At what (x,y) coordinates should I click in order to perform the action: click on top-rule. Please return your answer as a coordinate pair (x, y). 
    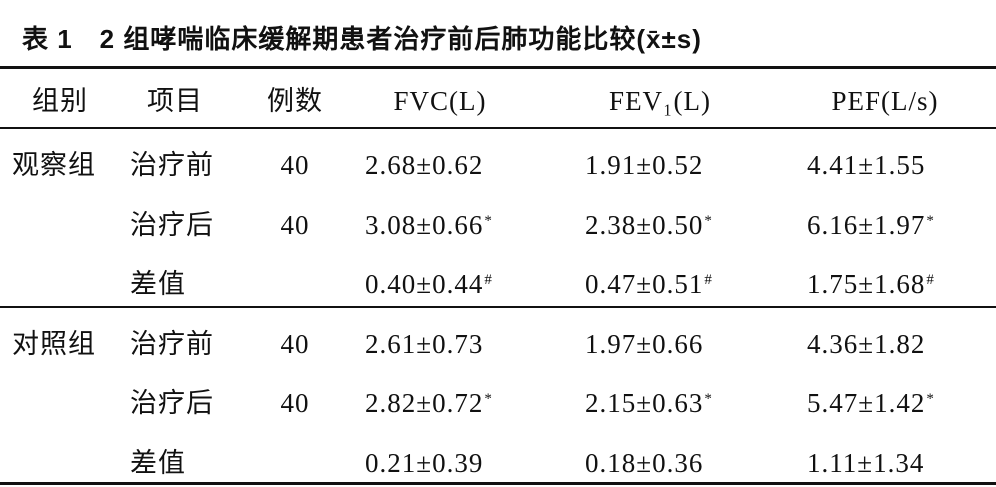
    Looking at the image, I should click on (498, 67).